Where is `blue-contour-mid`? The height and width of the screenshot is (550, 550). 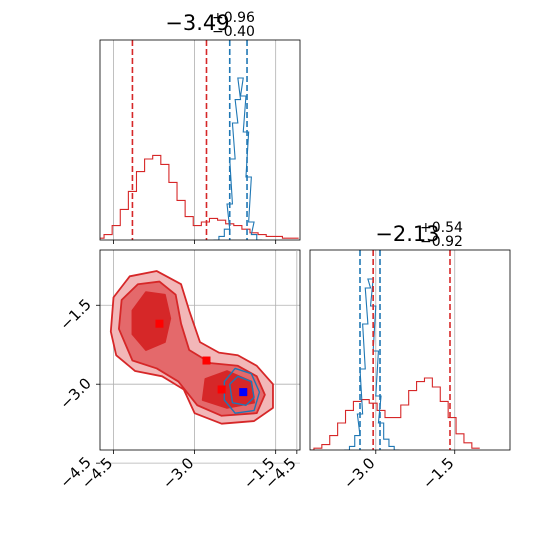
blue-contour-mid is located at coordinates (242, 390).